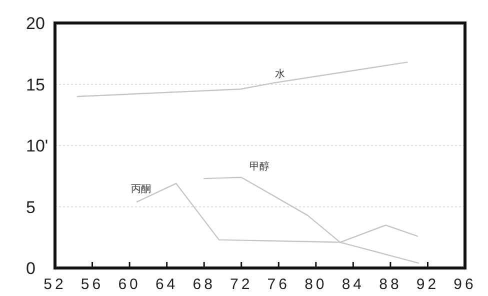  I want to click on x-tick-label: 80, so click(316, 284).